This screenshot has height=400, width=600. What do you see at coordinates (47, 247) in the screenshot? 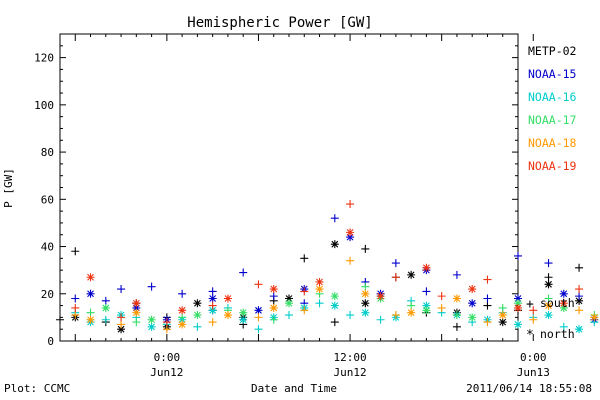
I see `y-tick-label: 40` at bounding box center [47, 247].